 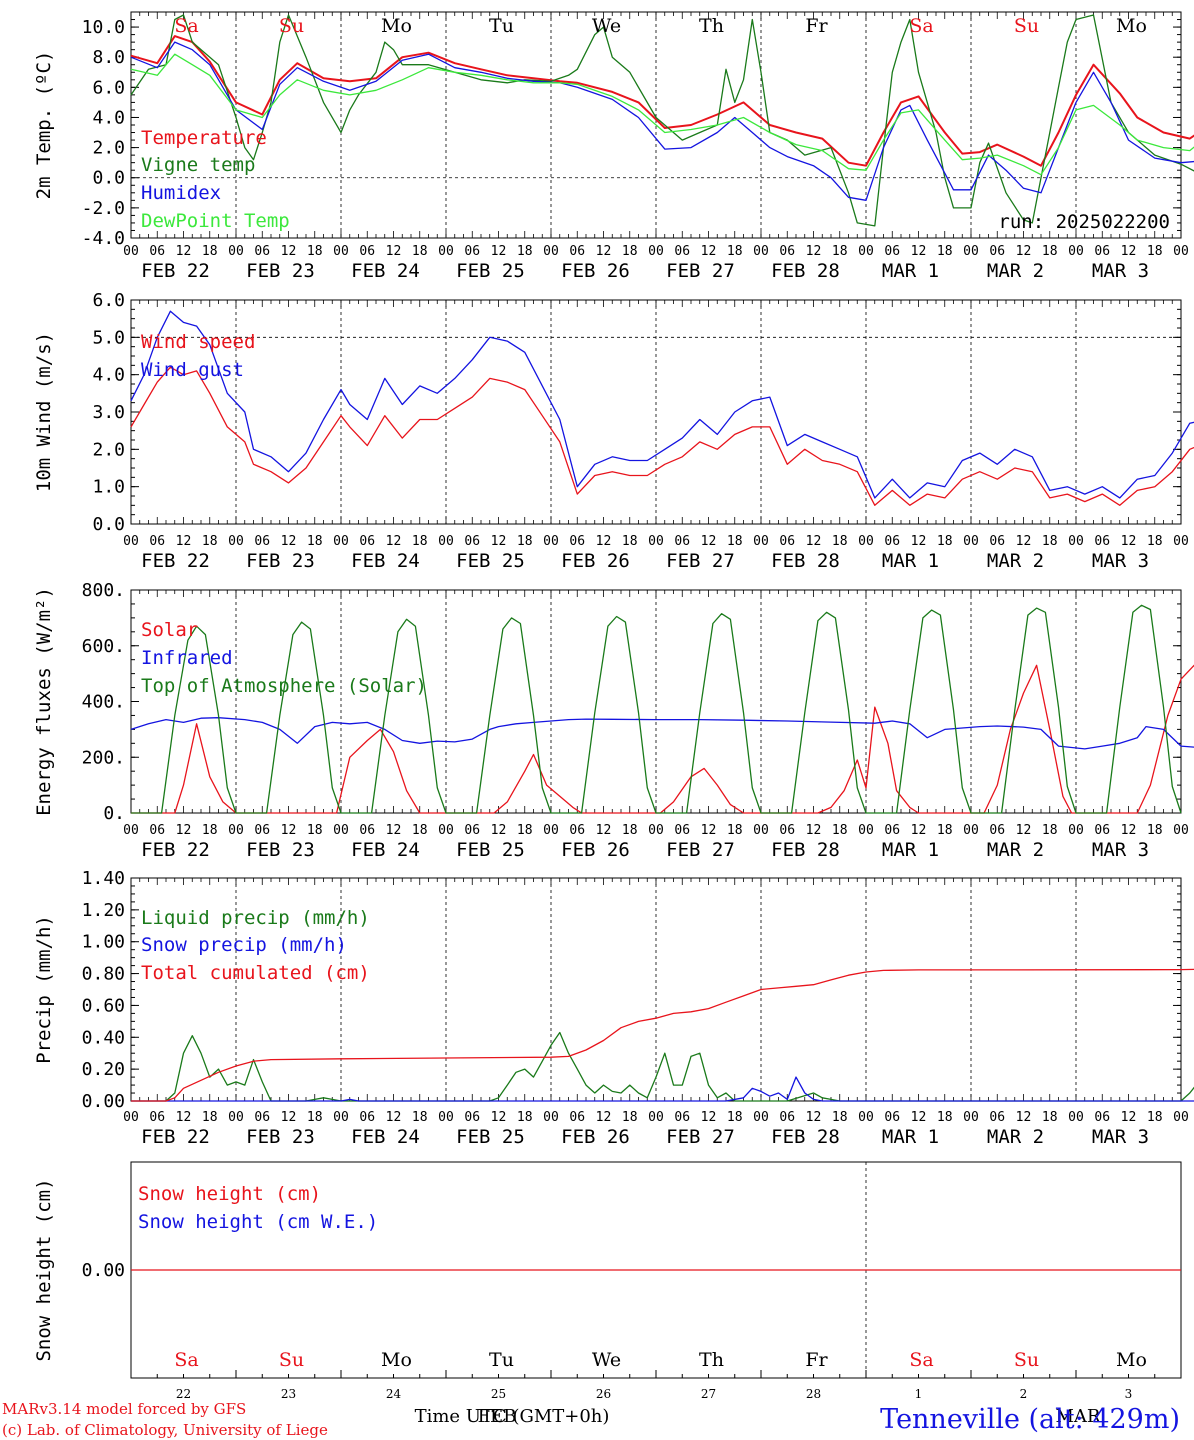 I want to click on series-line-solar, so click(x=662, y=739).